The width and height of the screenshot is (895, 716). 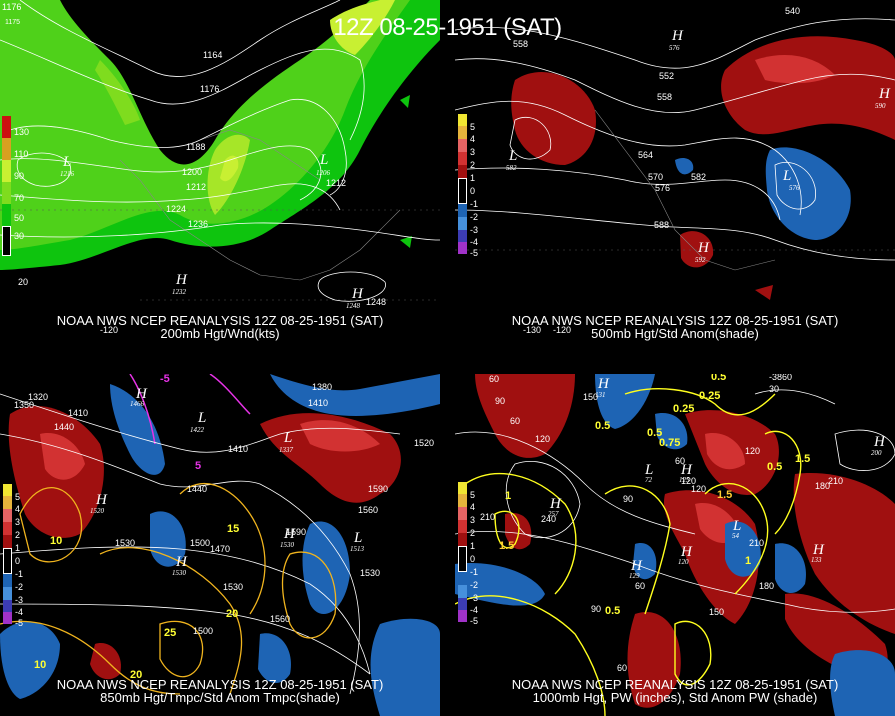 What do you see at coordinates (473, 178) in the screenshot?
I see `colorbar-label: 1` at bounding box center [473, 178].